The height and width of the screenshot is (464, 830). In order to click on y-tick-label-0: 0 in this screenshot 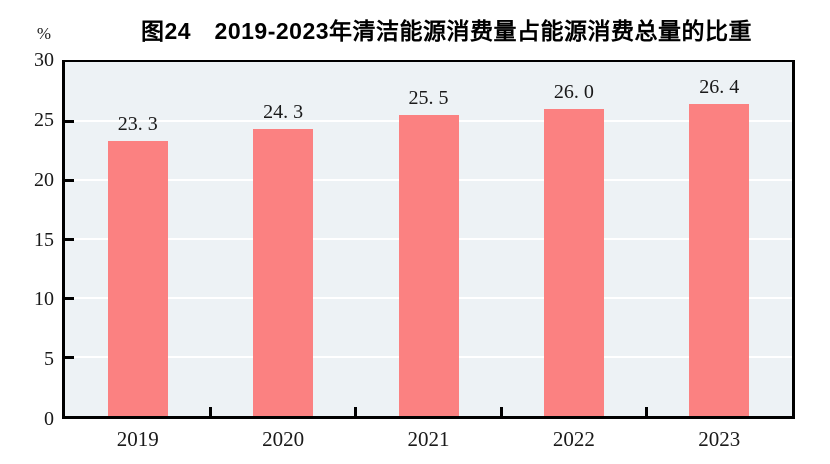, I will do `click(49, 419)`.